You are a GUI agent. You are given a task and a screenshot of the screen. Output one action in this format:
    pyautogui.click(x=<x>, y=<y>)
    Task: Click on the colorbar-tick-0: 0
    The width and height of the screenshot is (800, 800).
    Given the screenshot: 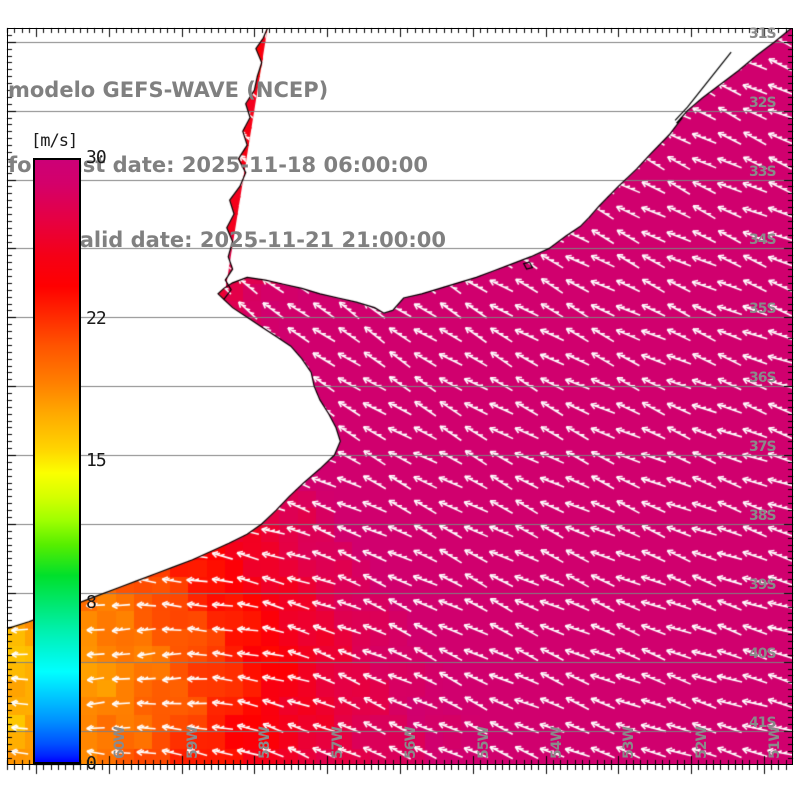 What is the action you would take?
    pyautogui.click(x=91, y=763)
    